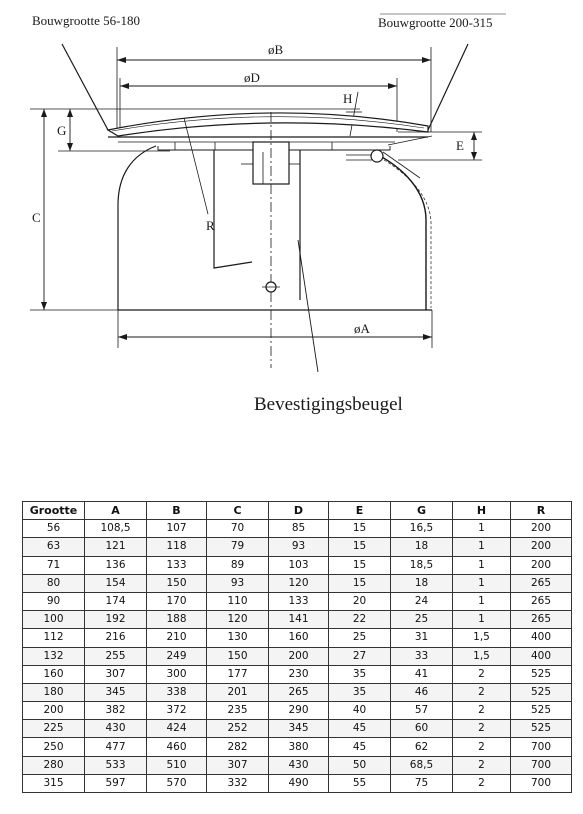 The width and height of the screenshot is (583, 814). I want to click on table-cell: 430, so click(115, 729).